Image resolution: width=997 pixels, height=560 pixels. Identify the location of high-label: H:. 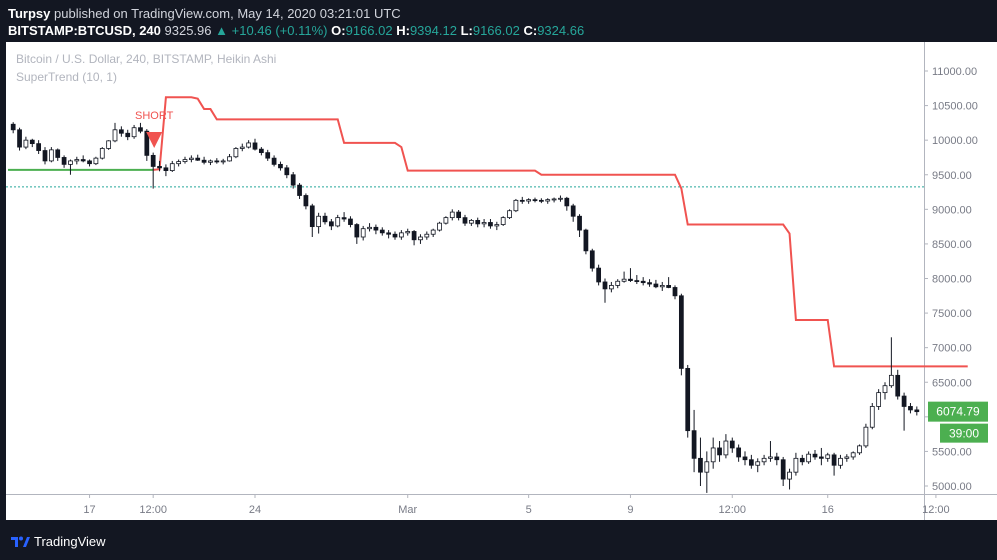
(403, 30).